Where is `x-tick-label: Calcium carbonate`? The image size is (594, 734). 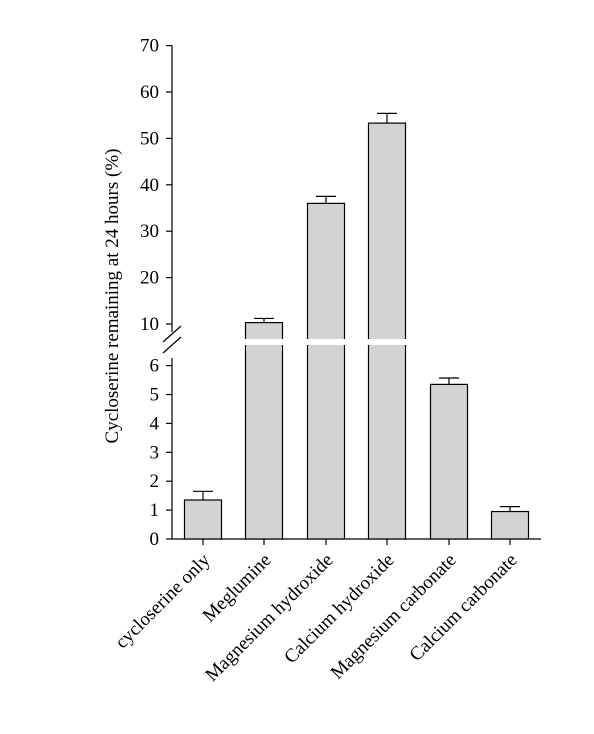
x-tick-label: Calcium carbonate is located at coordinates (464, 608).